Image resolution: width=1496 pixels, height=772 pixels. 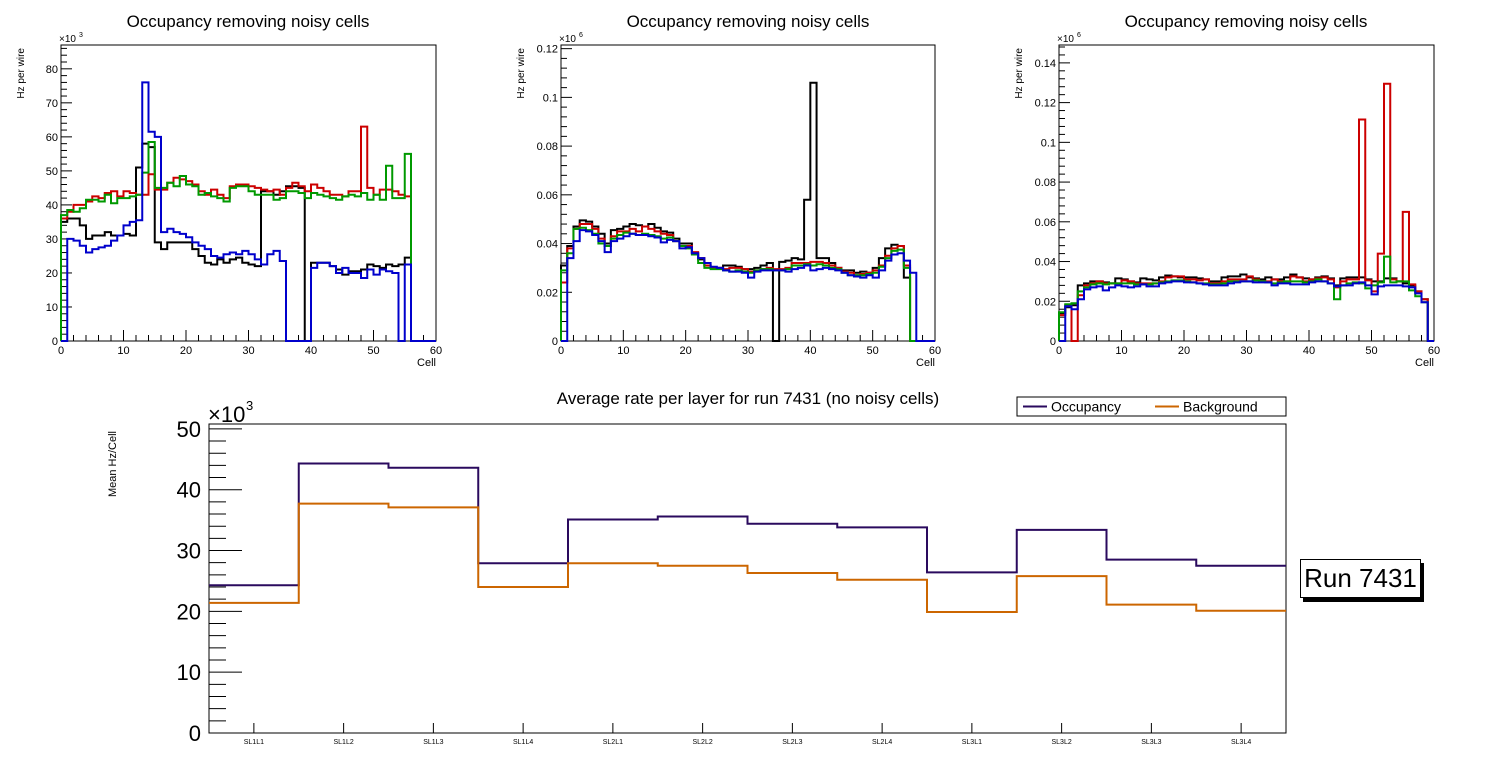 I want to click on x-category-label: SL1L3, so click(x=433, y=742).